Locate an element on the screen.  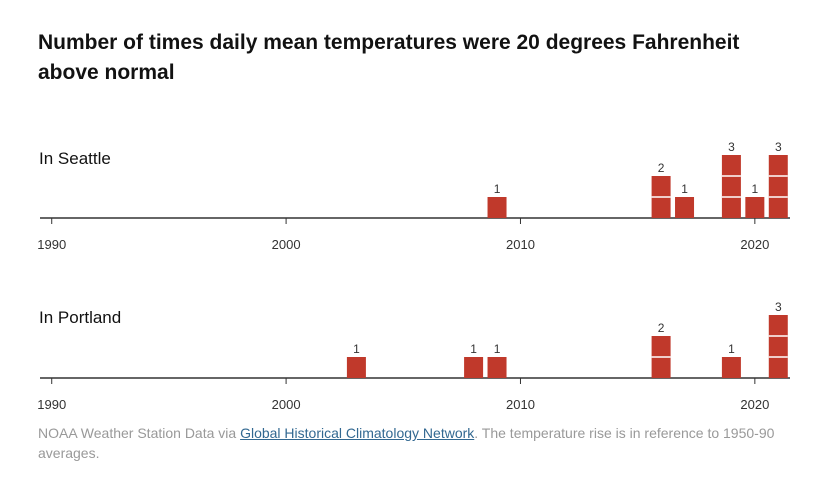
in-portland-bar-2021 is located at coordinates (778, 346).